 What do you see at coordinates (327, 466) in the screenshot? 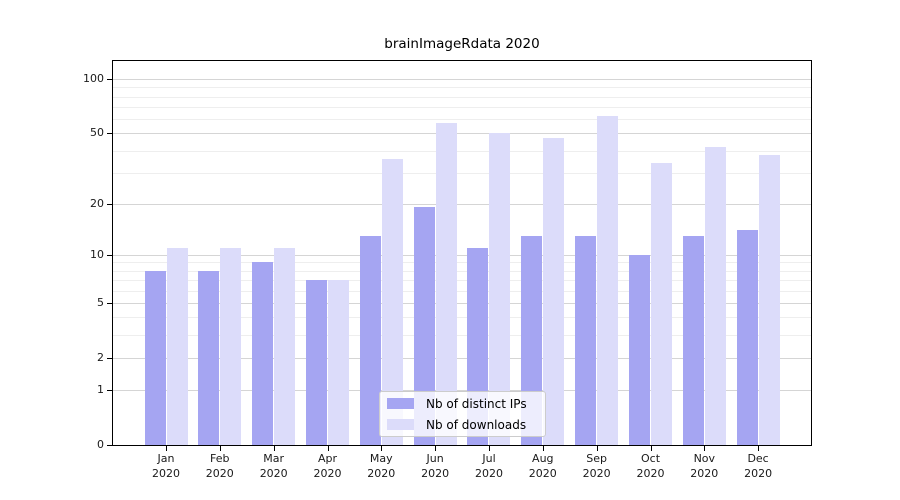
I see `x-tick-label: Apr 2020` at bounding box center [327, 466].